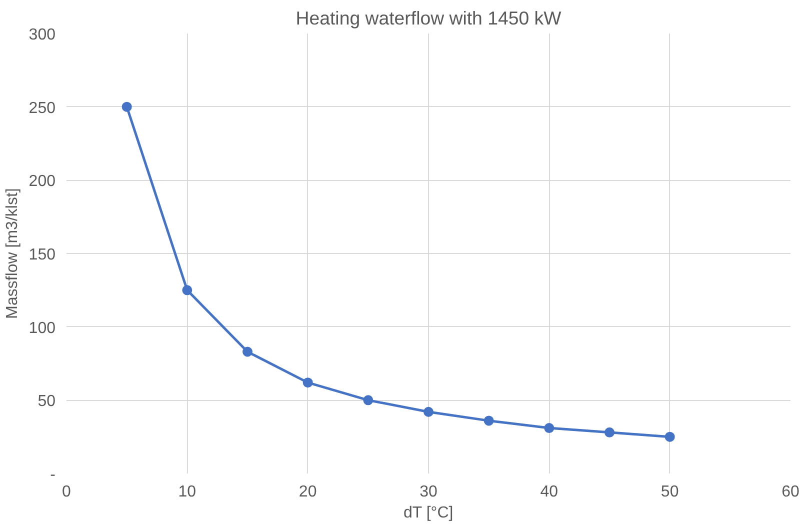 Image resolution: width=802 pixels, height=524 pixels. I want to click on y-tick-label: 300, so click(42, 35).